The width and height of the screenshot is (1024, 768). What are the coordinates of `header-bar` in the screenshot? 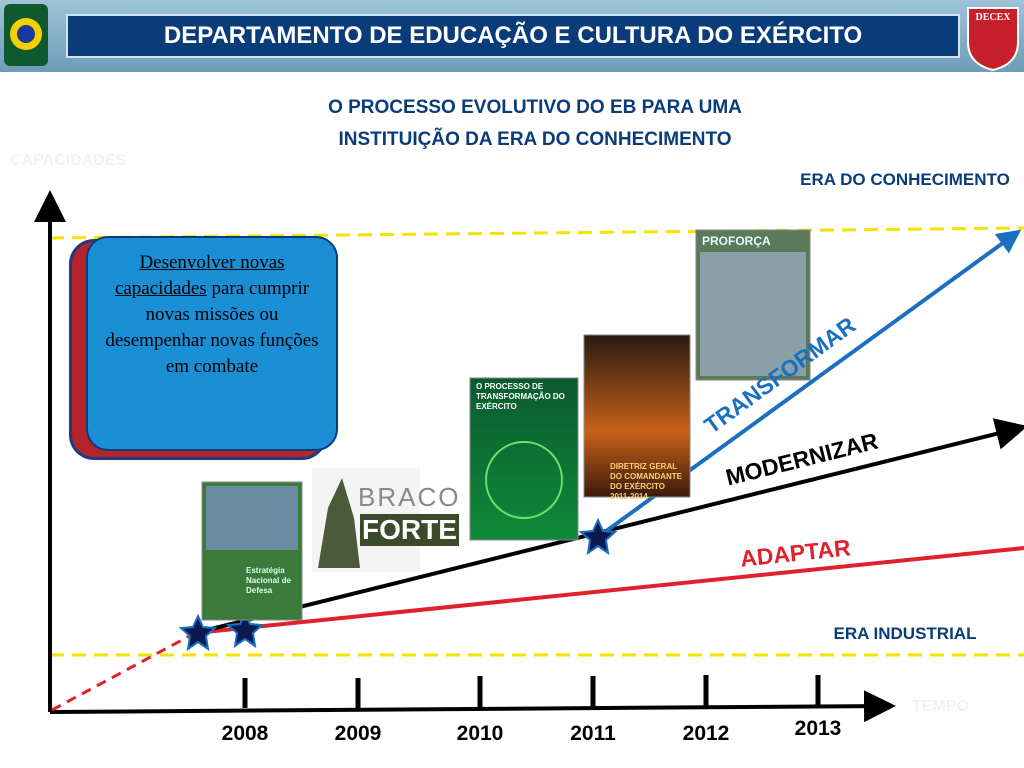 It's located at (513, 36).